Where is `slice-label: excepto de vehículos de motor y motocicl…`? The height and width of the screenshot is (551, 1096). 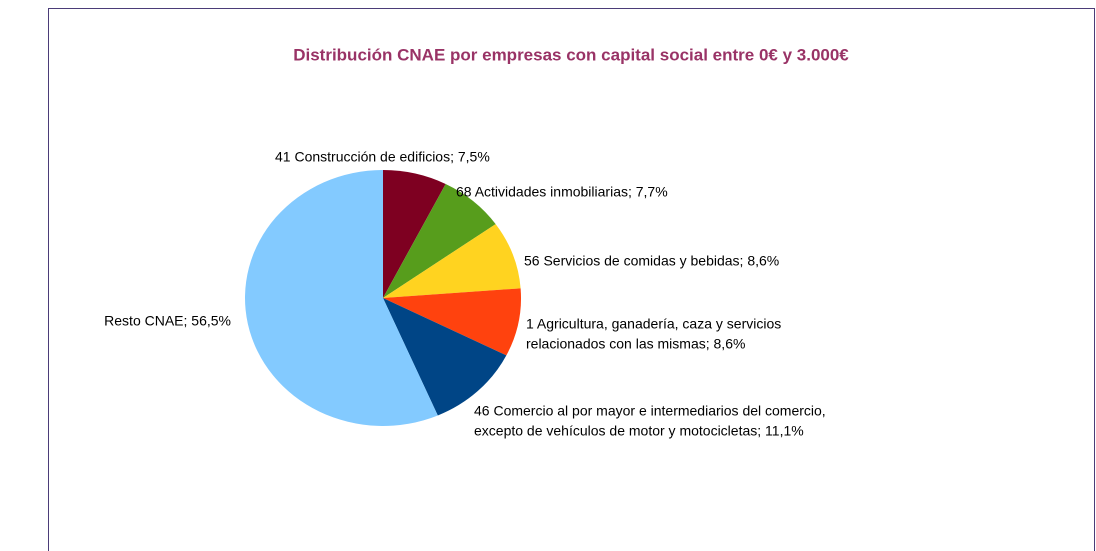
slice-label: excepto de vehículos de motor y motocicl… is located at coordinates (639, 431).